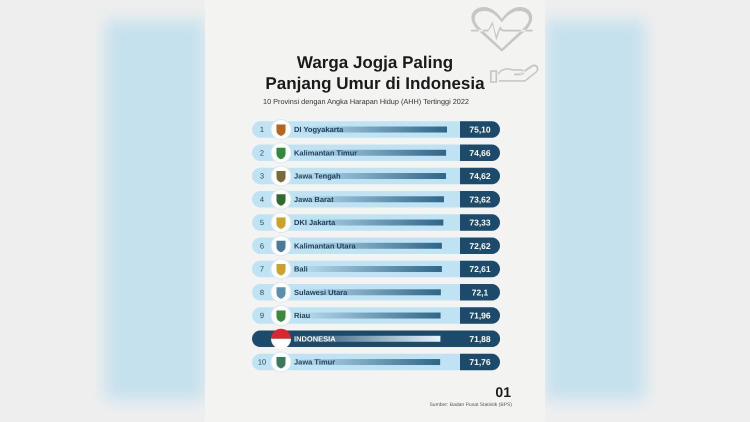  I want to click on data-label: 72,61, so click(480, 269).